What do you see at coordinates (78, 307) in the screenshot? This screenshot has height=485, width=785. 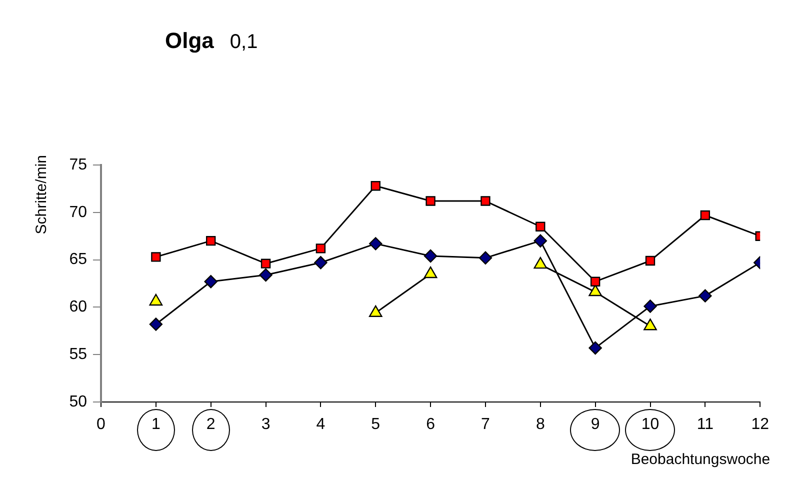 I see `y-tick-label: 60` at bounding box center [78, 307].